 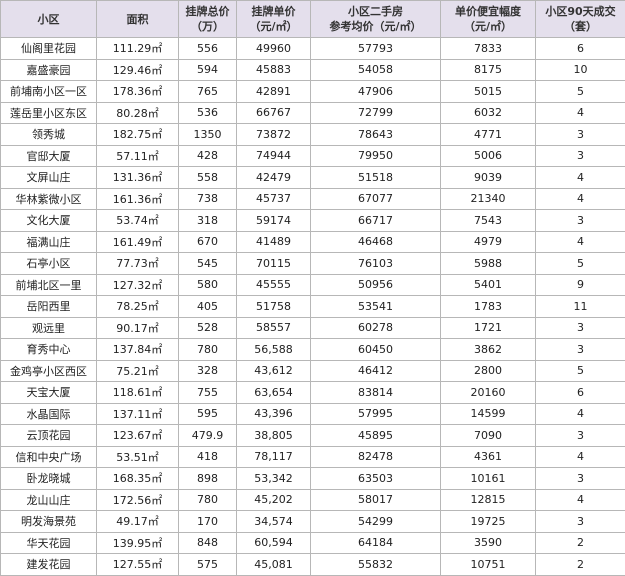 What do you see at coordinates (488, 306) in the screenshot?
I see `table-cell: 1783` at bounding box center [488, 306].